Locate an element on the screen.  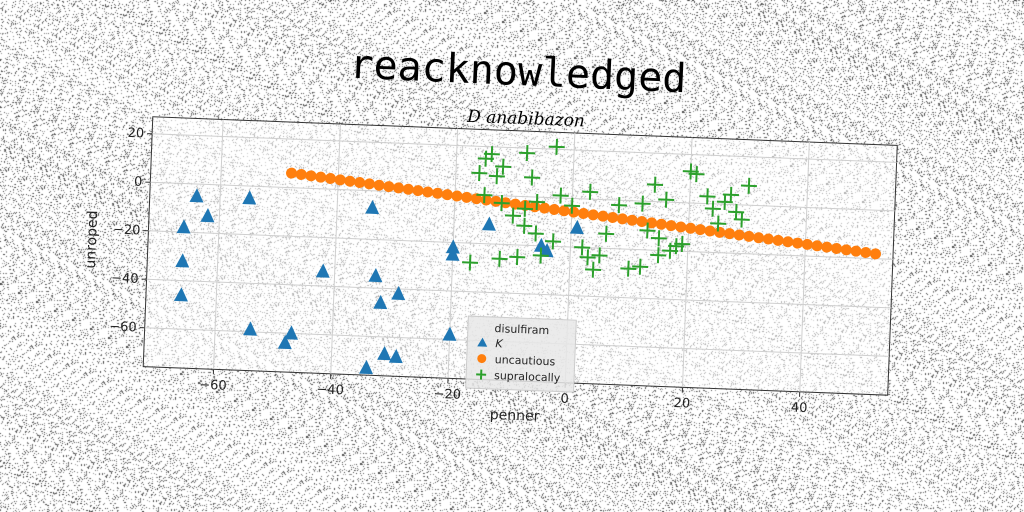
chart-title: D anabibazon is located at coordinates (525, 119).